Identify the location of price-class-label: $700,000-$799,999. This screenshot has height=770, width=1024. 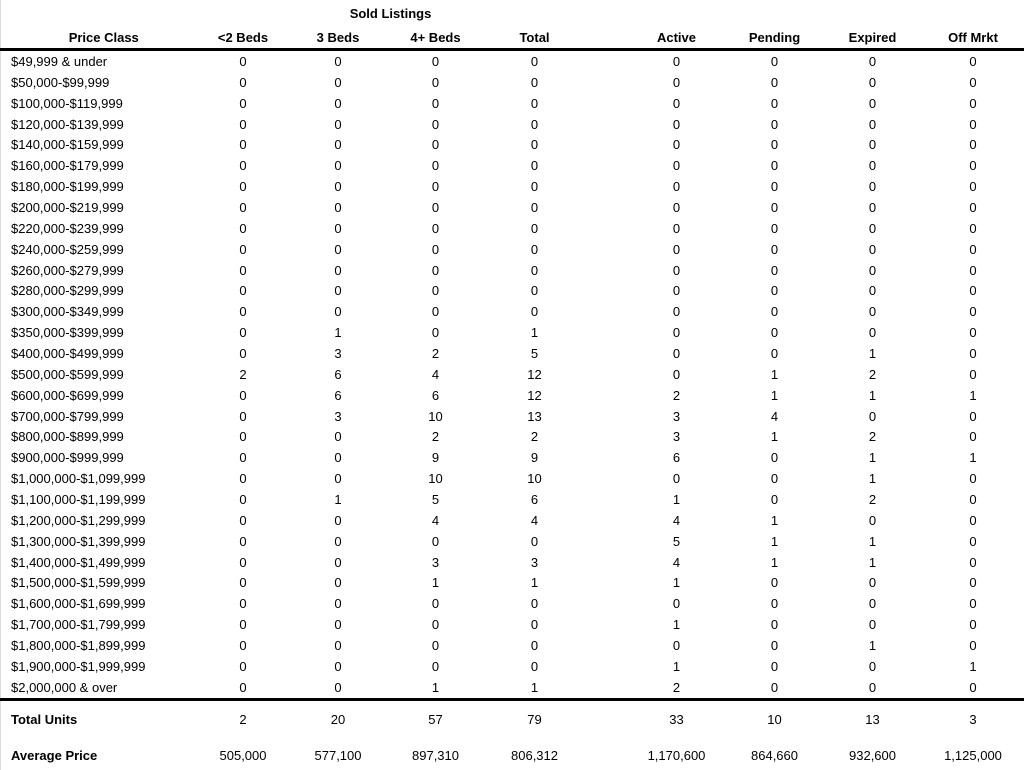
(67, 416).